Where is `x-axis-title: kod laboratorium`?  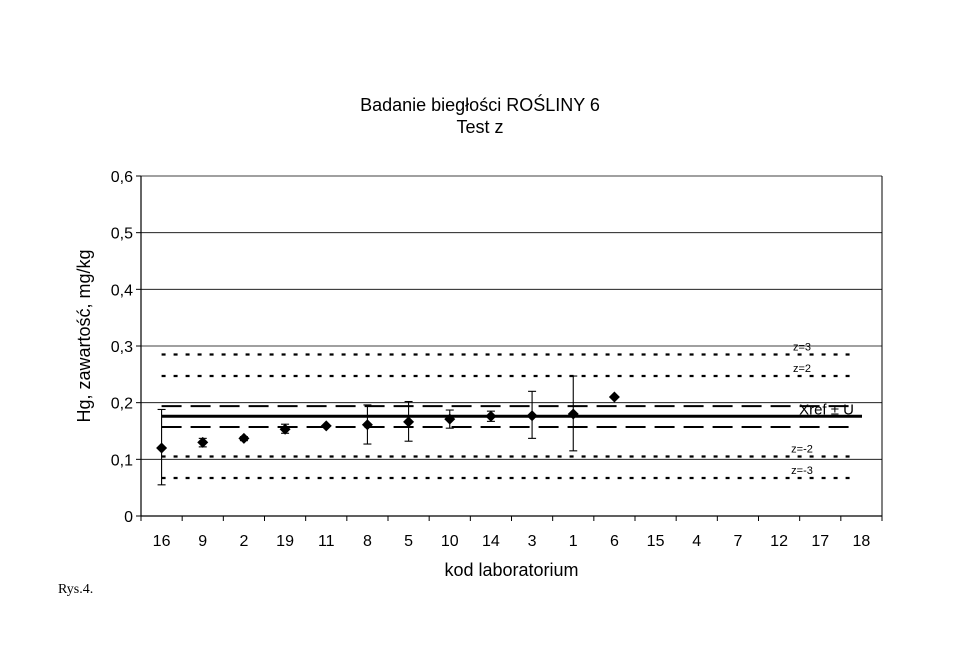 x-axis-title: kod laboratorium is located at coordinates (511, 570).